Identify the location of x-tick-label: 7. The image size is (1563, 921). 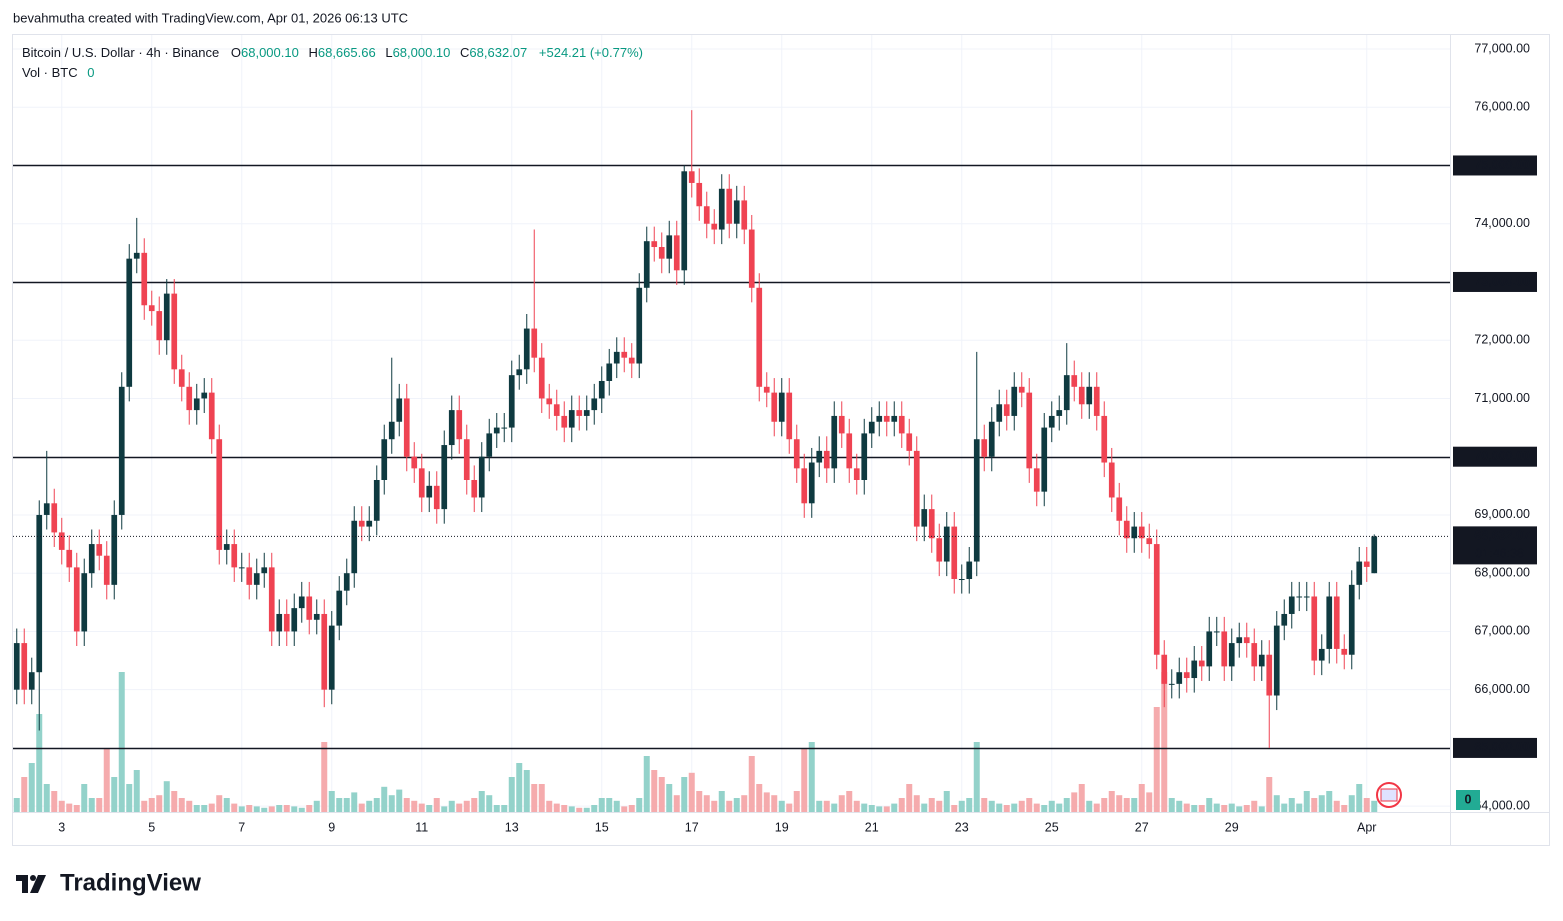
(241, 827).